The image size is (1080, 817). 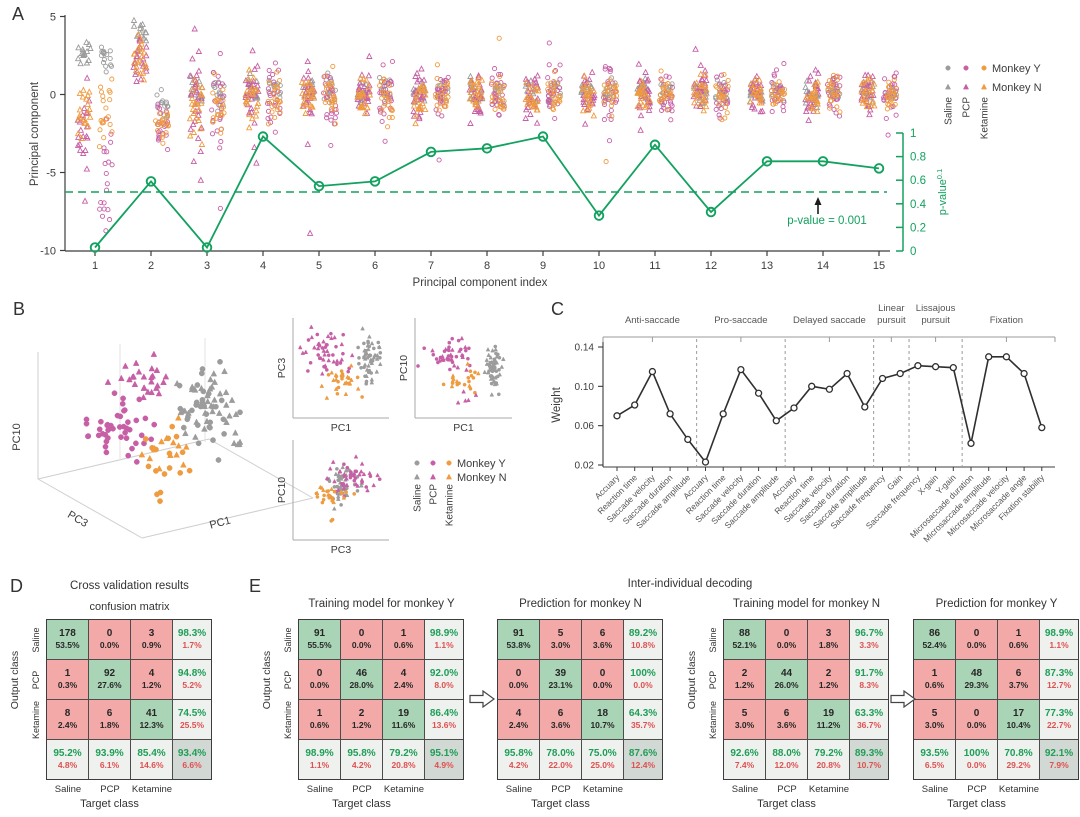 What do you see at coordinates (713, 720) in the screenshot?
I see `output-class-tick: Ketamine` at bounding box center [713, 720].